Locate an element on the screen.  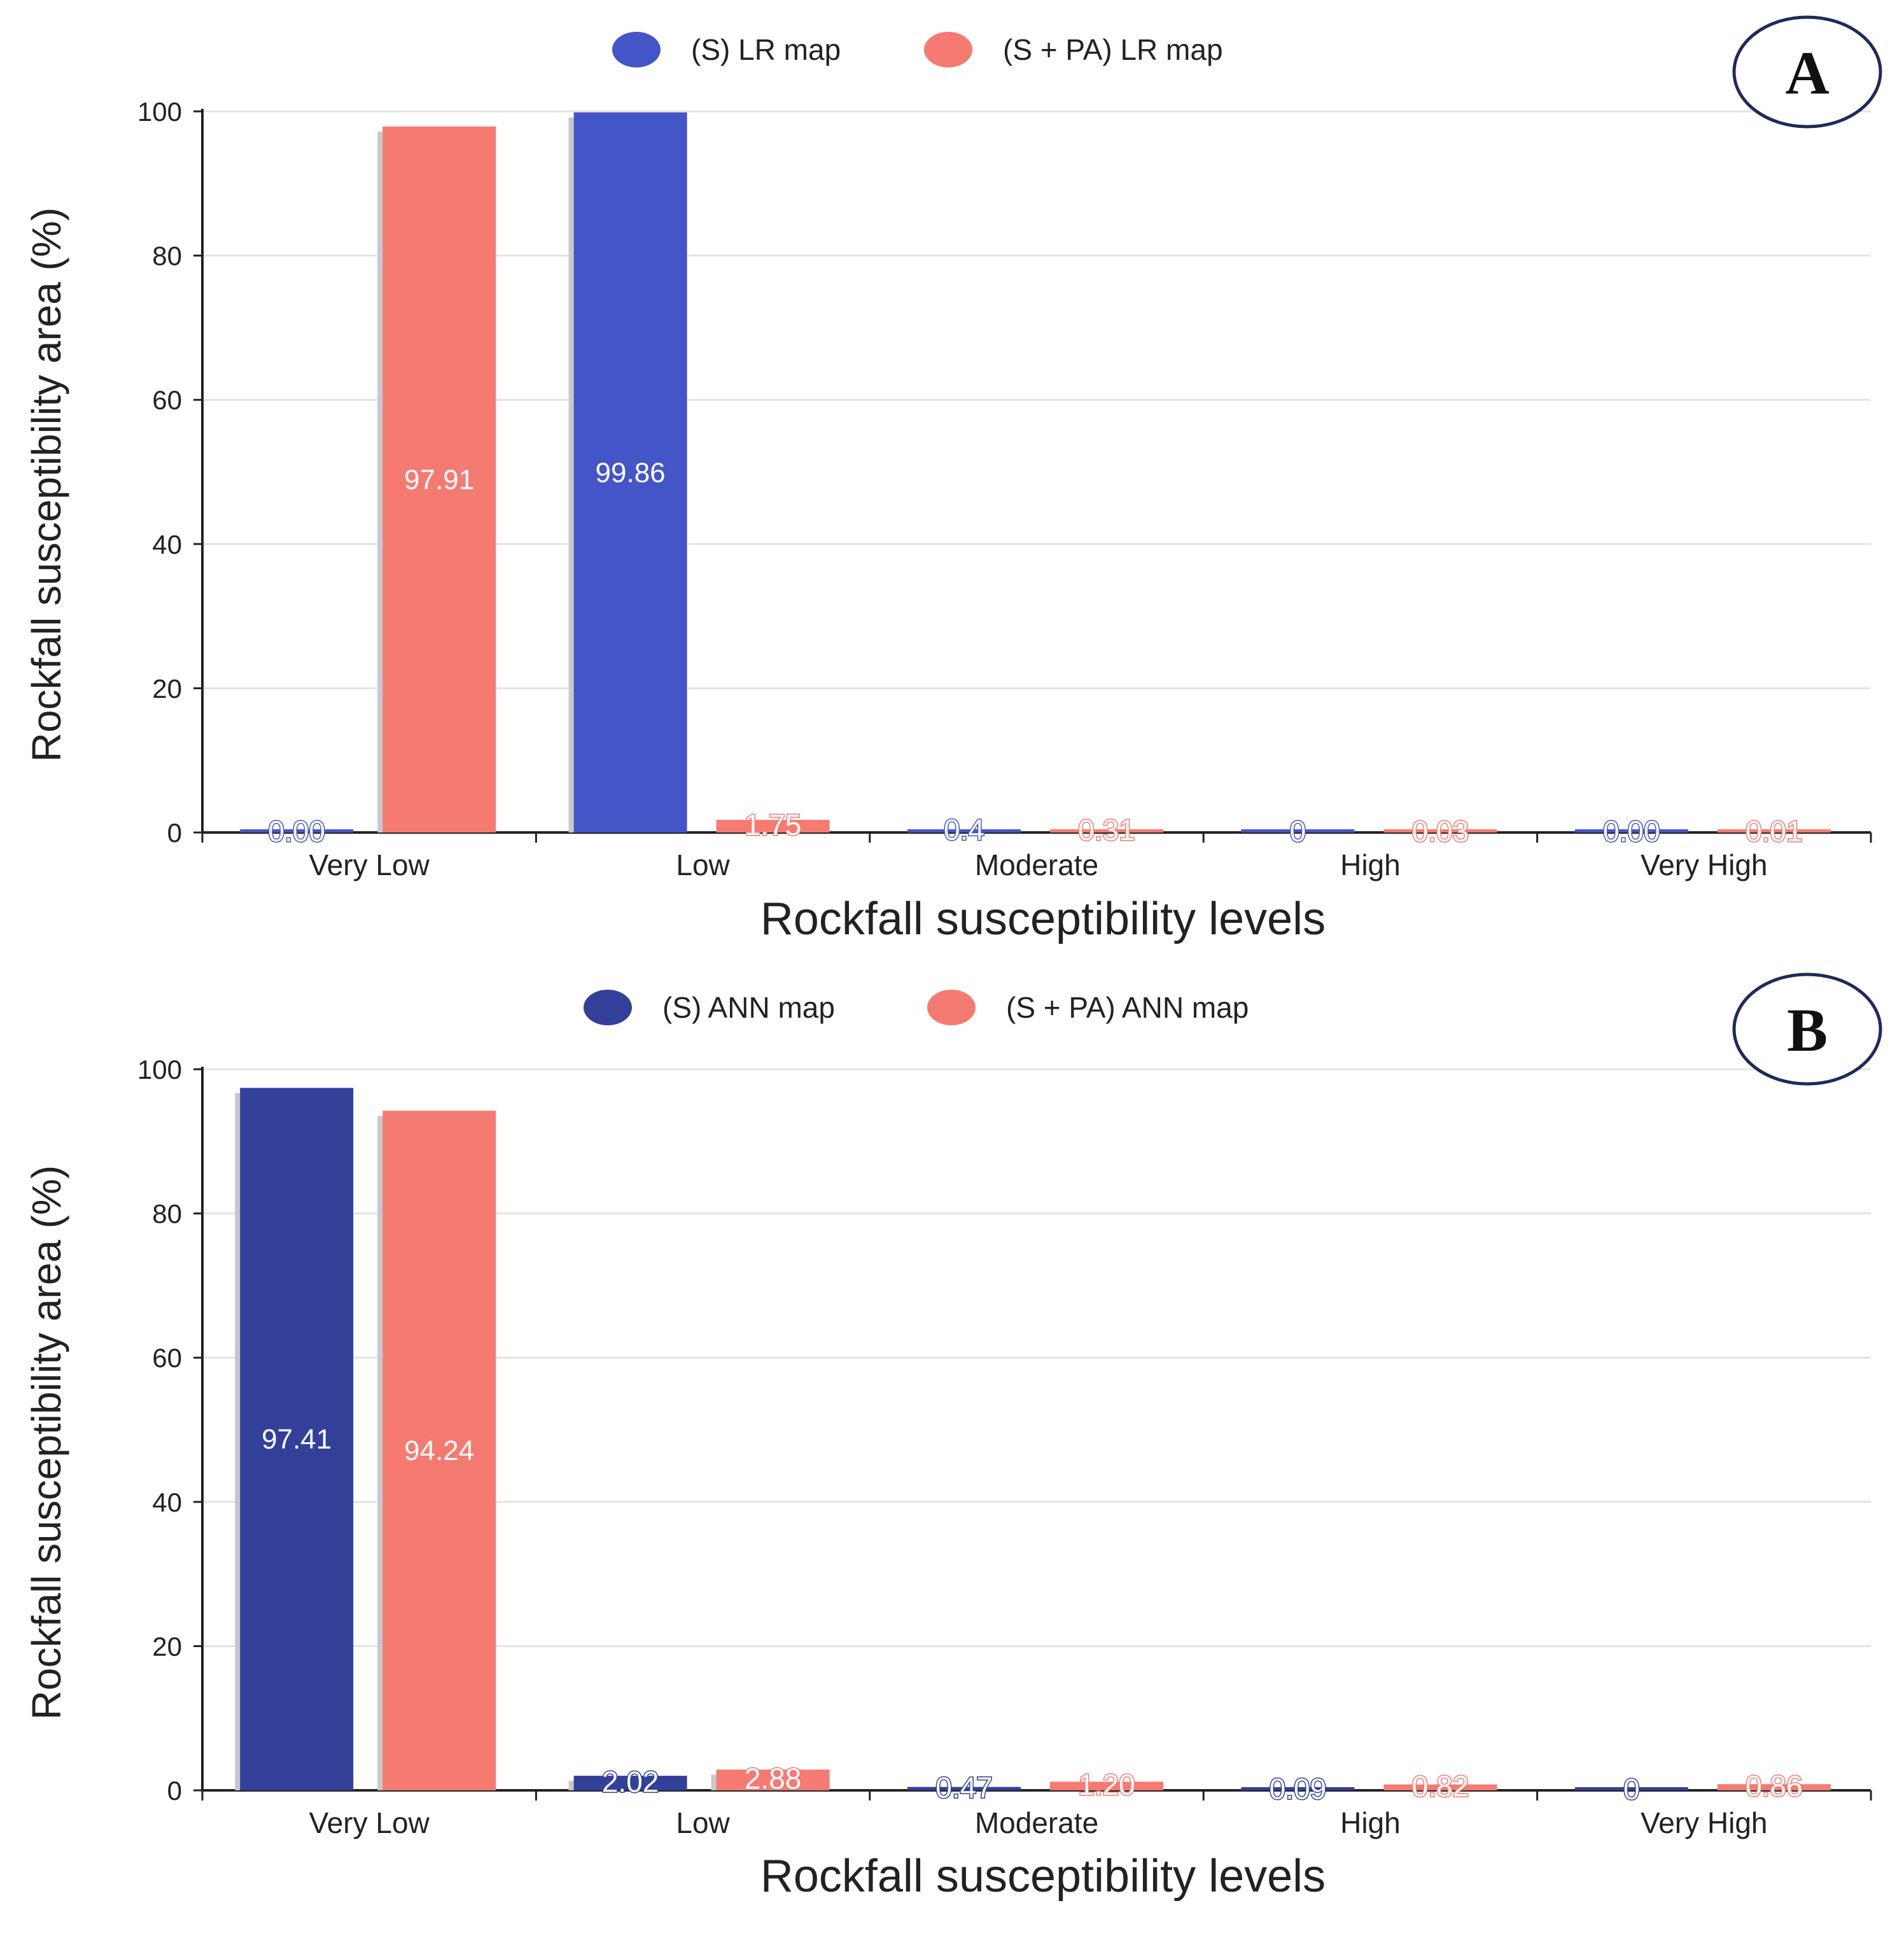
c1-category-label-0: Very Low is located at coordinates (369, 1822).